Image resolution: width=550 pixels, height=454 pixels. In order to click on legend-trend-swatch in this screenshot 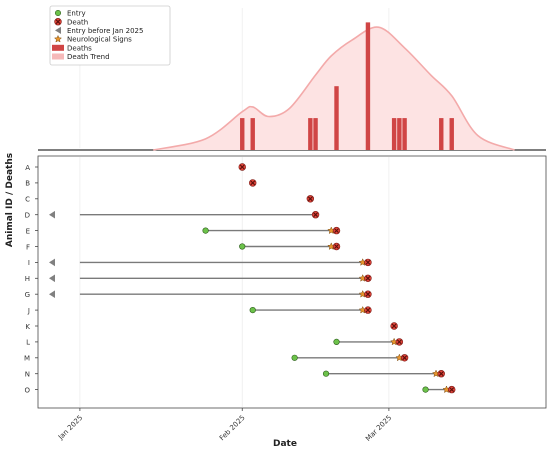, I will do `click(58, 56)`.